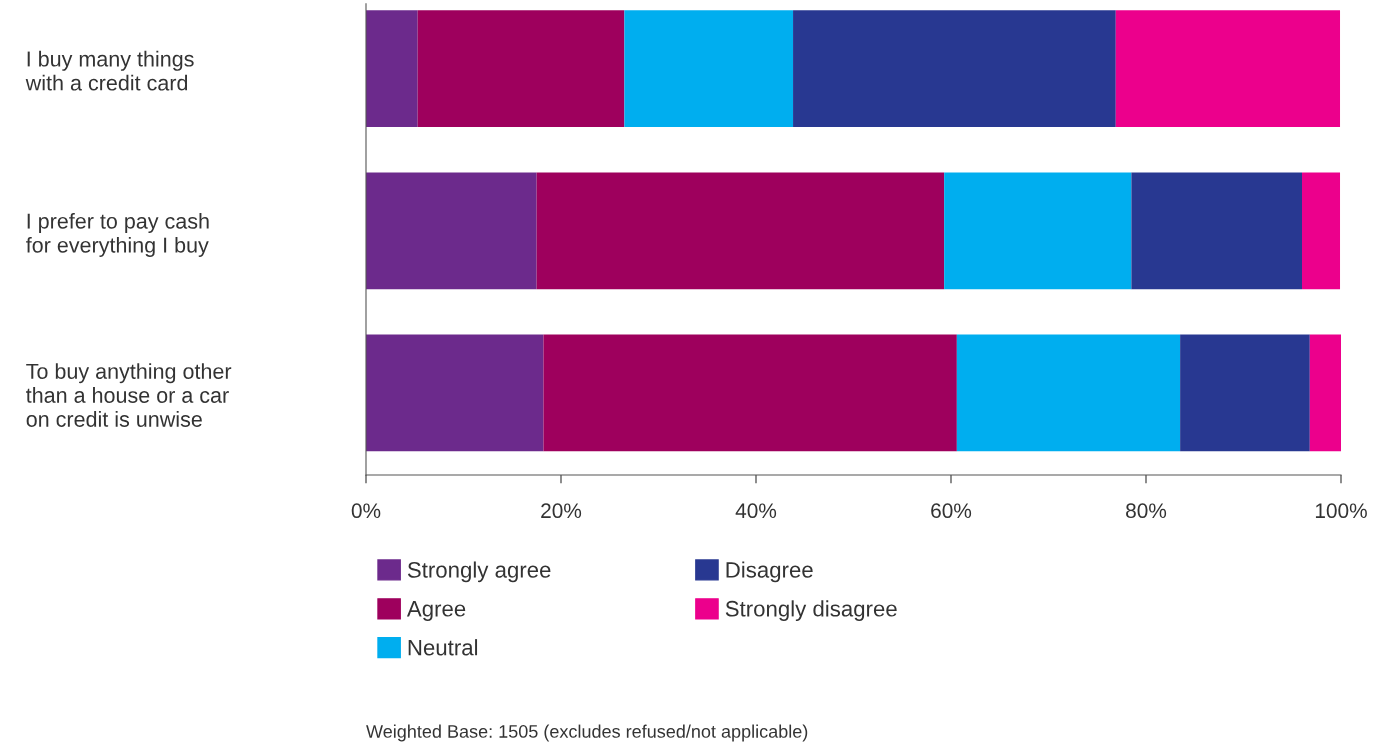 This screenshot has width=1398, height=752. What do you see at coordinates (436, 611) in the screenshot?
I see `legend-label: Agree` at bounding box center [436, 611].